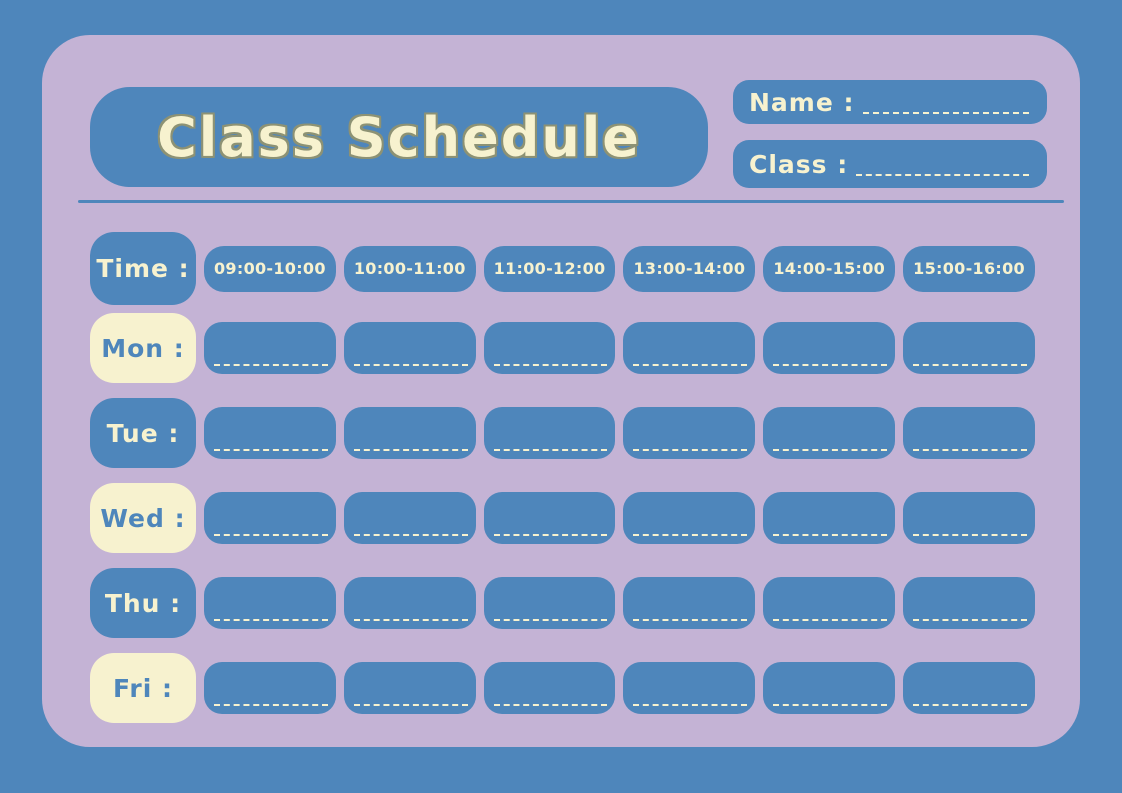  I want to click on time-slot-1: 09:00-10:00, so click(270, 268).